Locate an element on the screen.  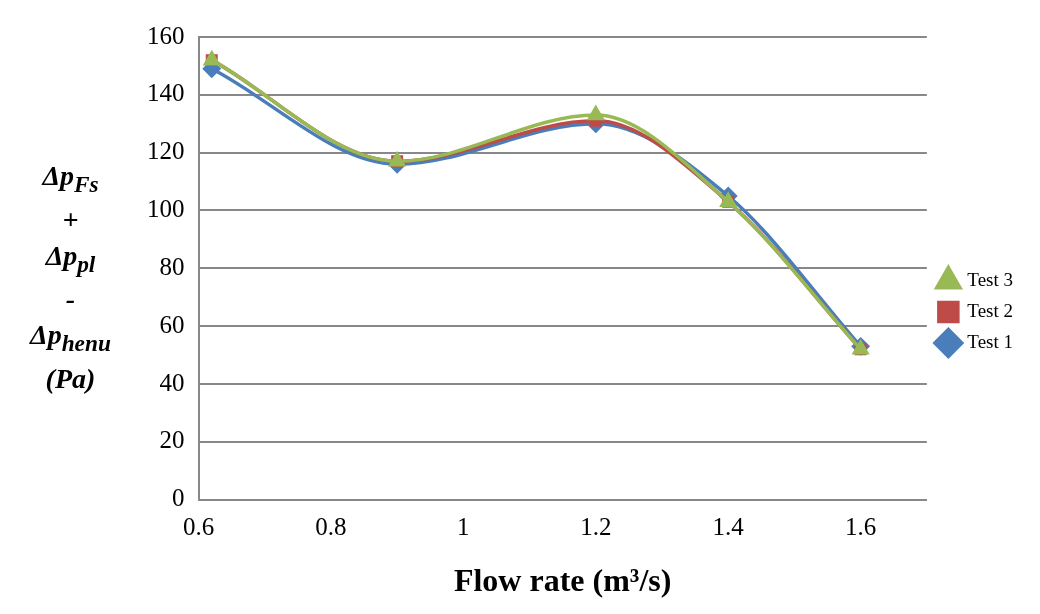
legend-label: Test 1 is located at coordinates (990, 341).